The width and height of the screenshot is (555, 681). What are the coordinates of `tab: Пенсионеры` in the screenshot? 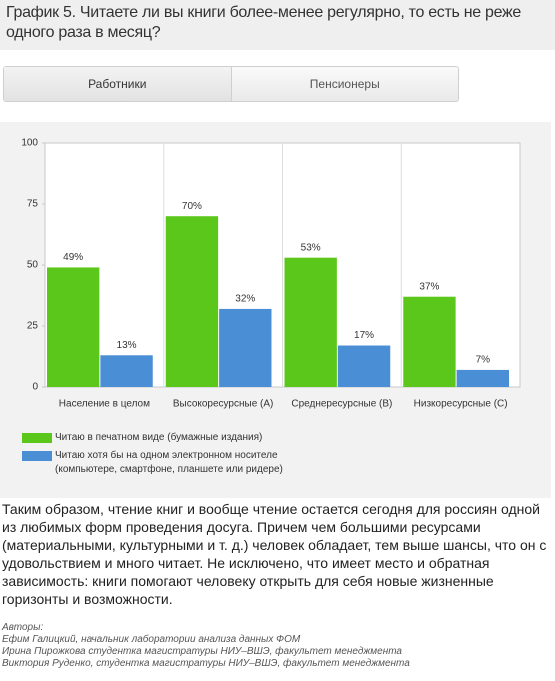 It's located at (344, 84).